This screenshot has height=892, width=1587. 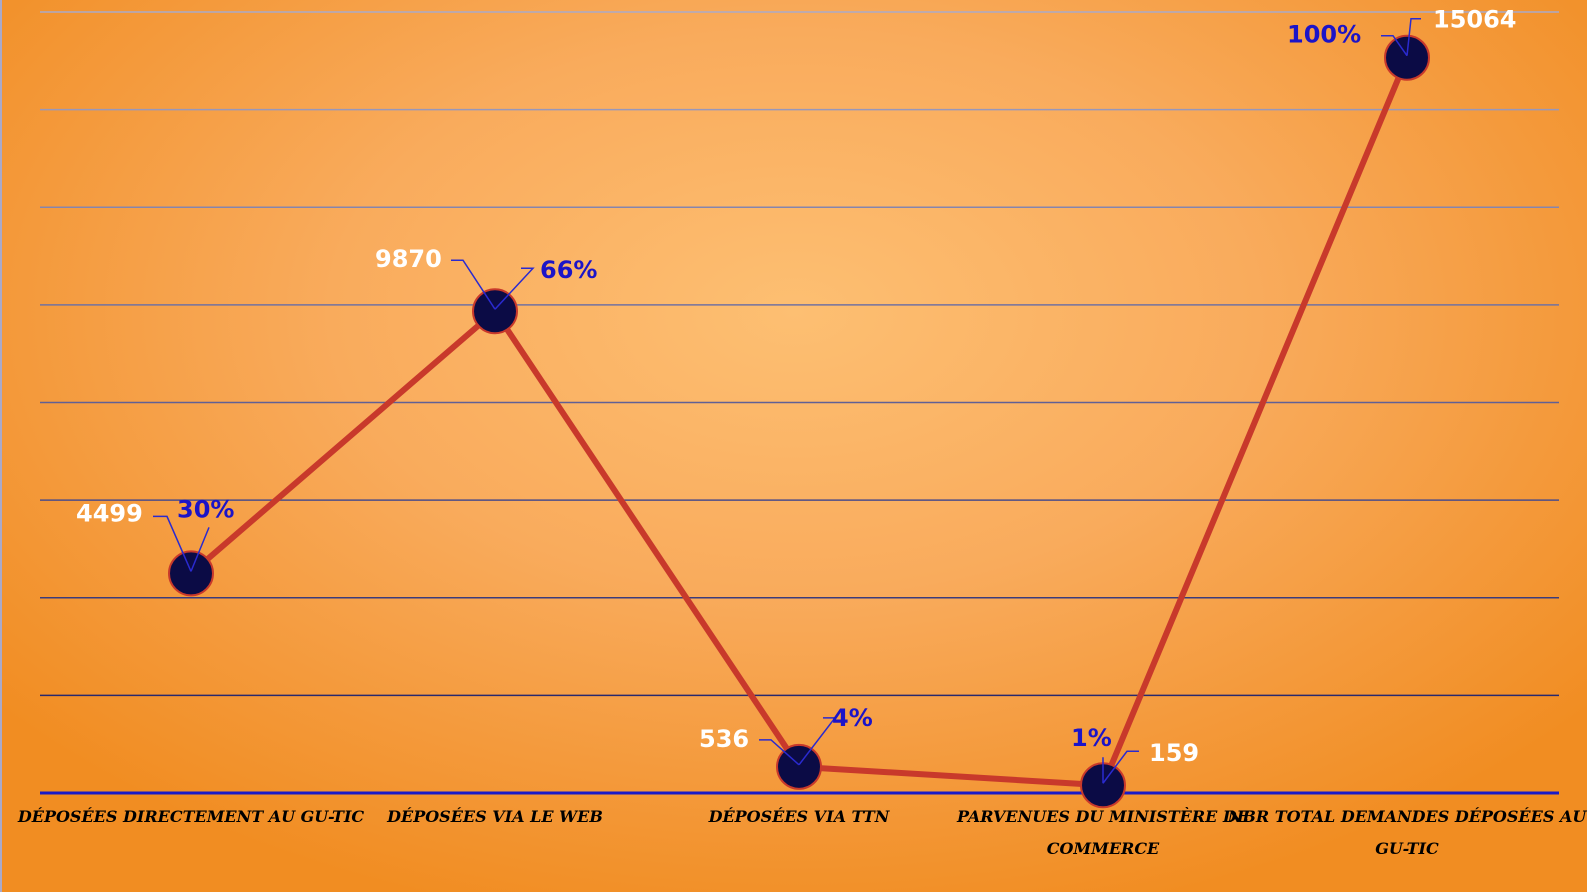 I want to click on data-value-label: 9870, so click(x=408, y=259).